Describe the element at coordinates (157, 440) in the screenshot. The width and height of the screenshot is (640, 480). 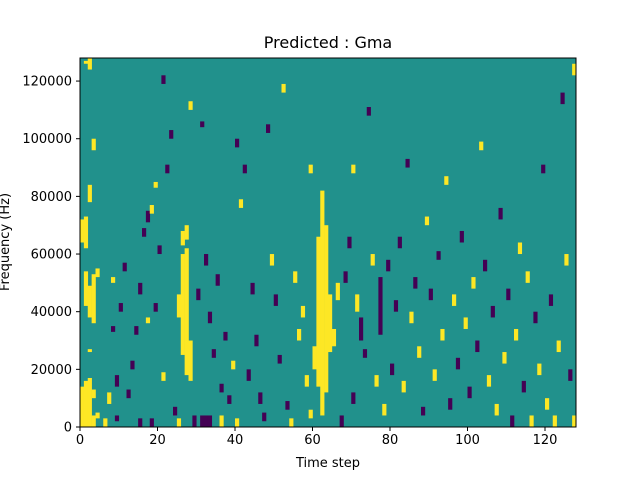
I see `x-tick-label: 20` at that location.